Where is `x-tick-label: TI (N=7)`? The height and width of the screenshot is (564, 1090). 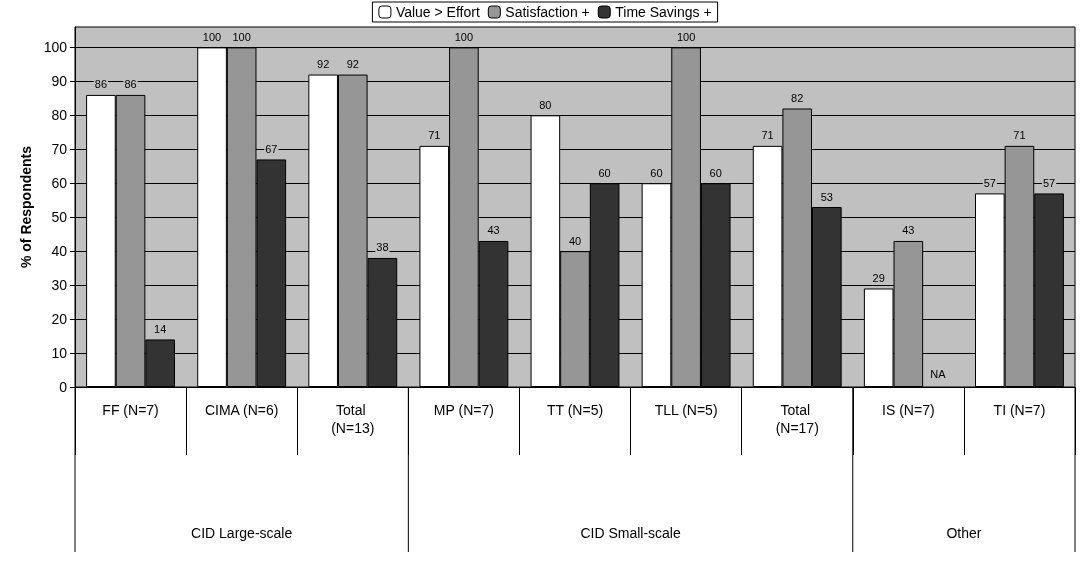
x-tick-label: TI (N=7) is located at coordinates (1019, 410).